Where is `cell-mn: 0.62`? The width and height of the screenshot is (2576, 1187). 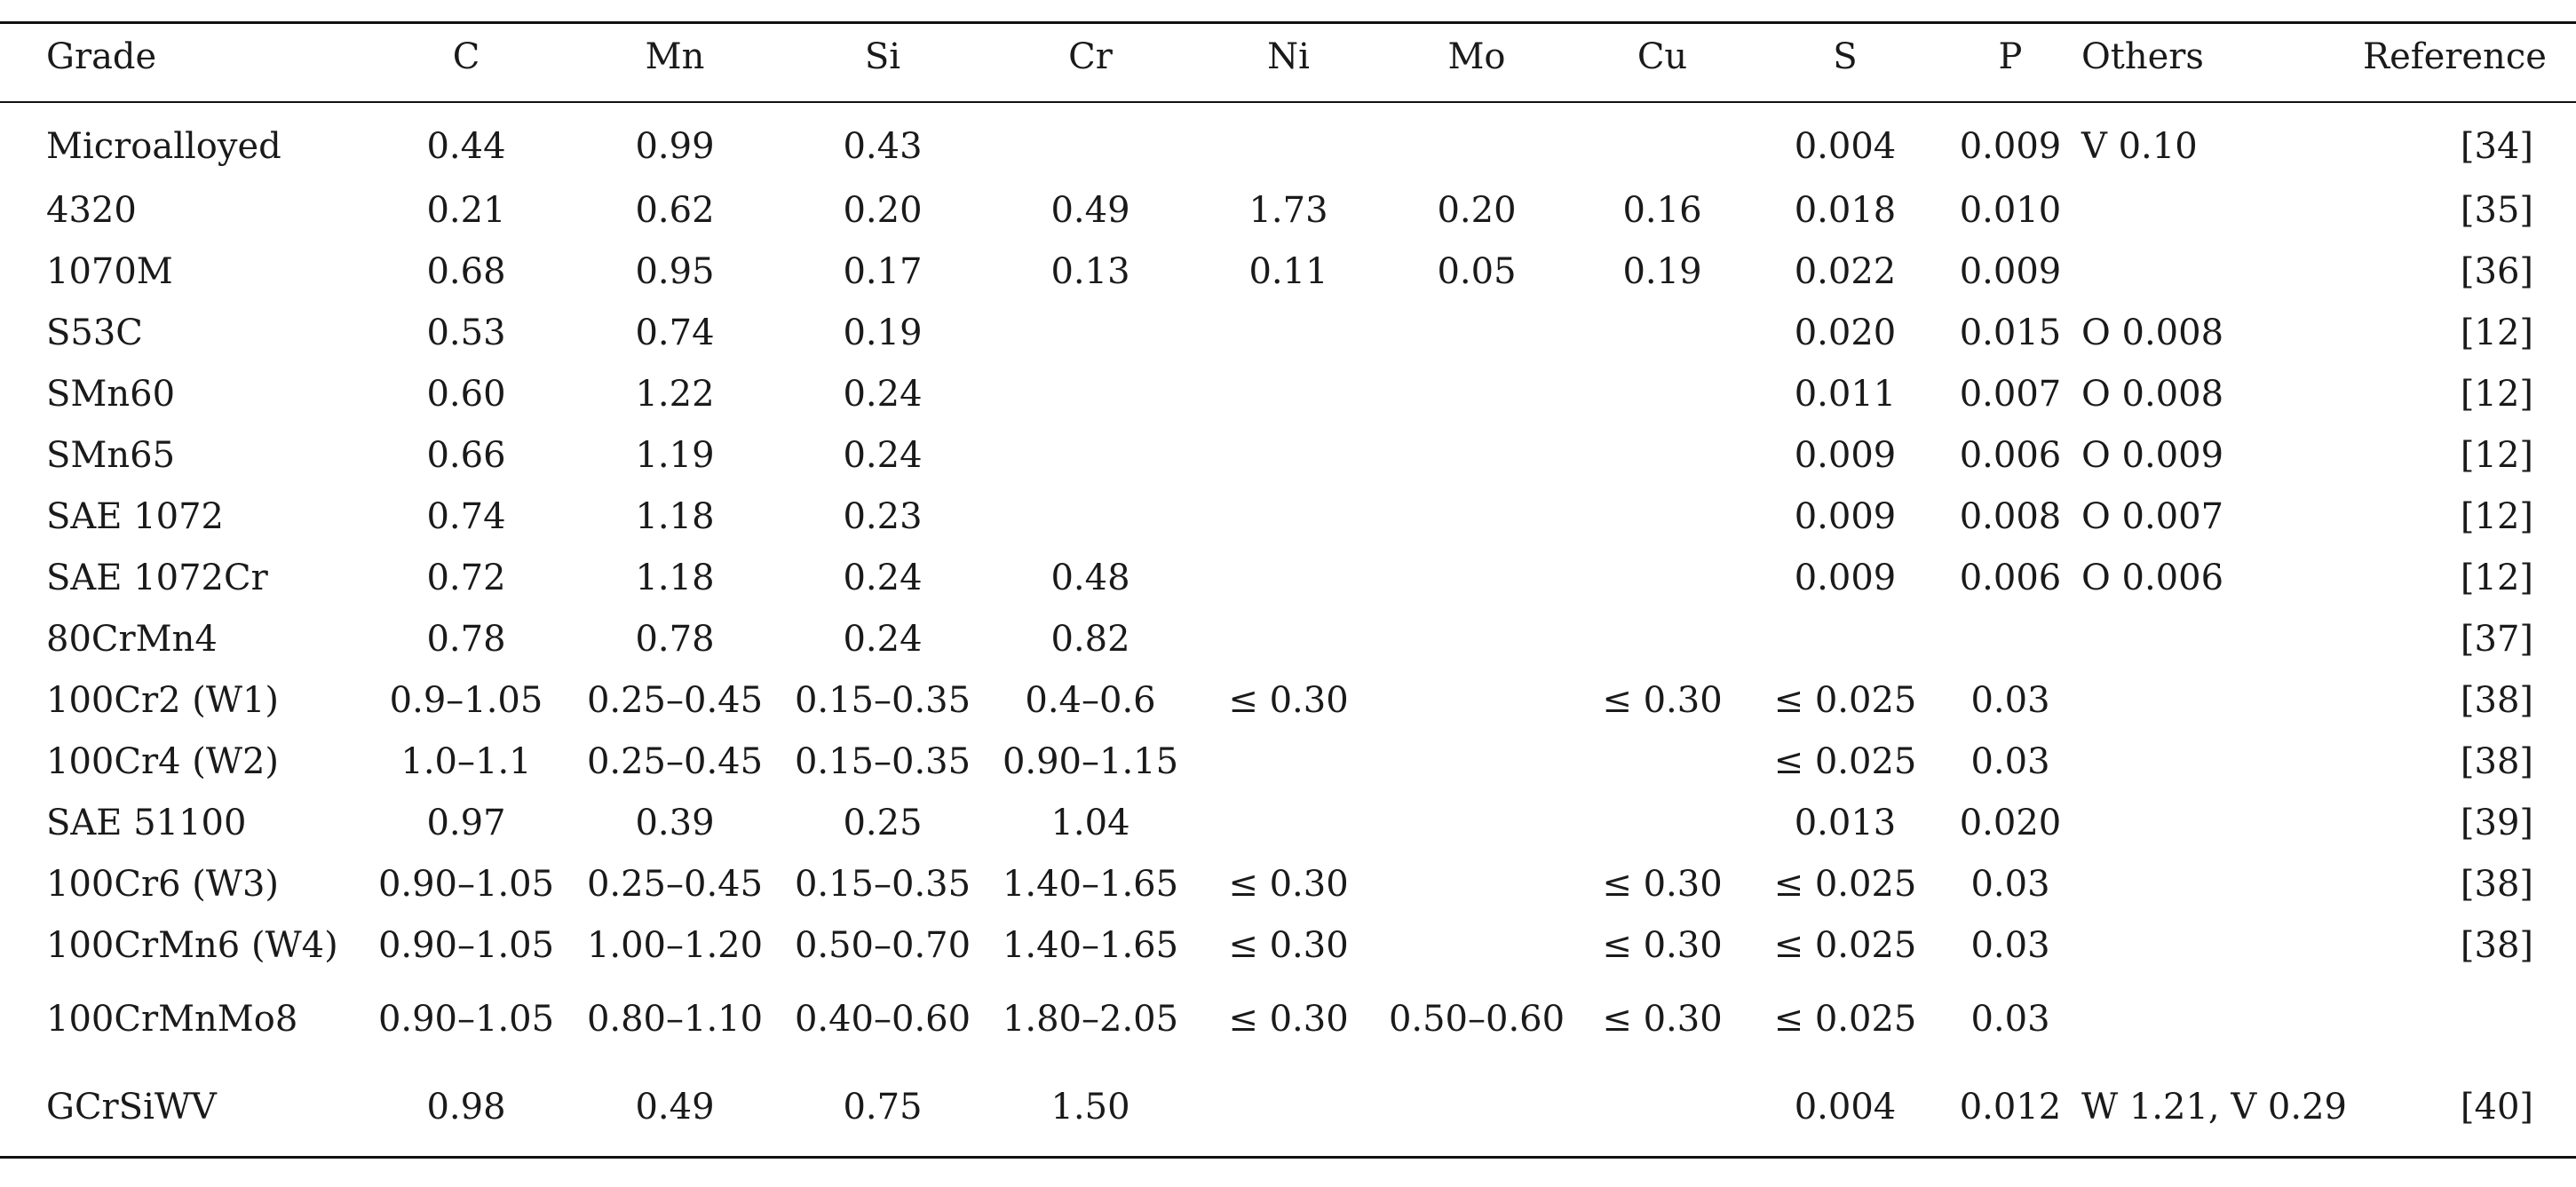
cell-mn: 0.62 is located at coordinates (675, 210).